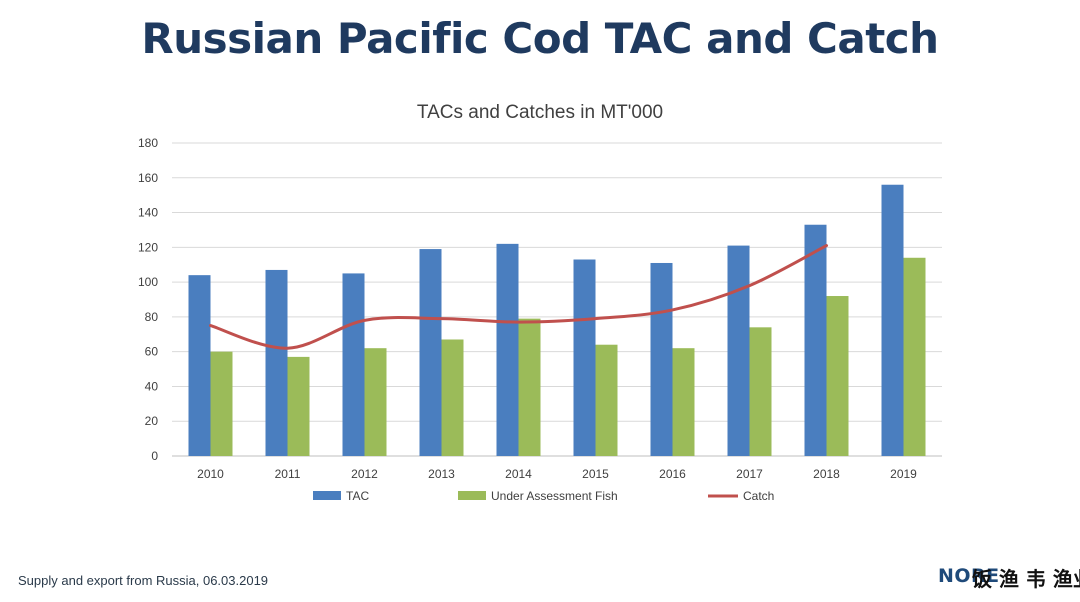 The height and width of the screenshot is (602, 1080). What do you see at coordinates (540, 112) in the screenshot?
I see `chart-title: TACs and Catches in MT'000` at bounding box center [540, 112].